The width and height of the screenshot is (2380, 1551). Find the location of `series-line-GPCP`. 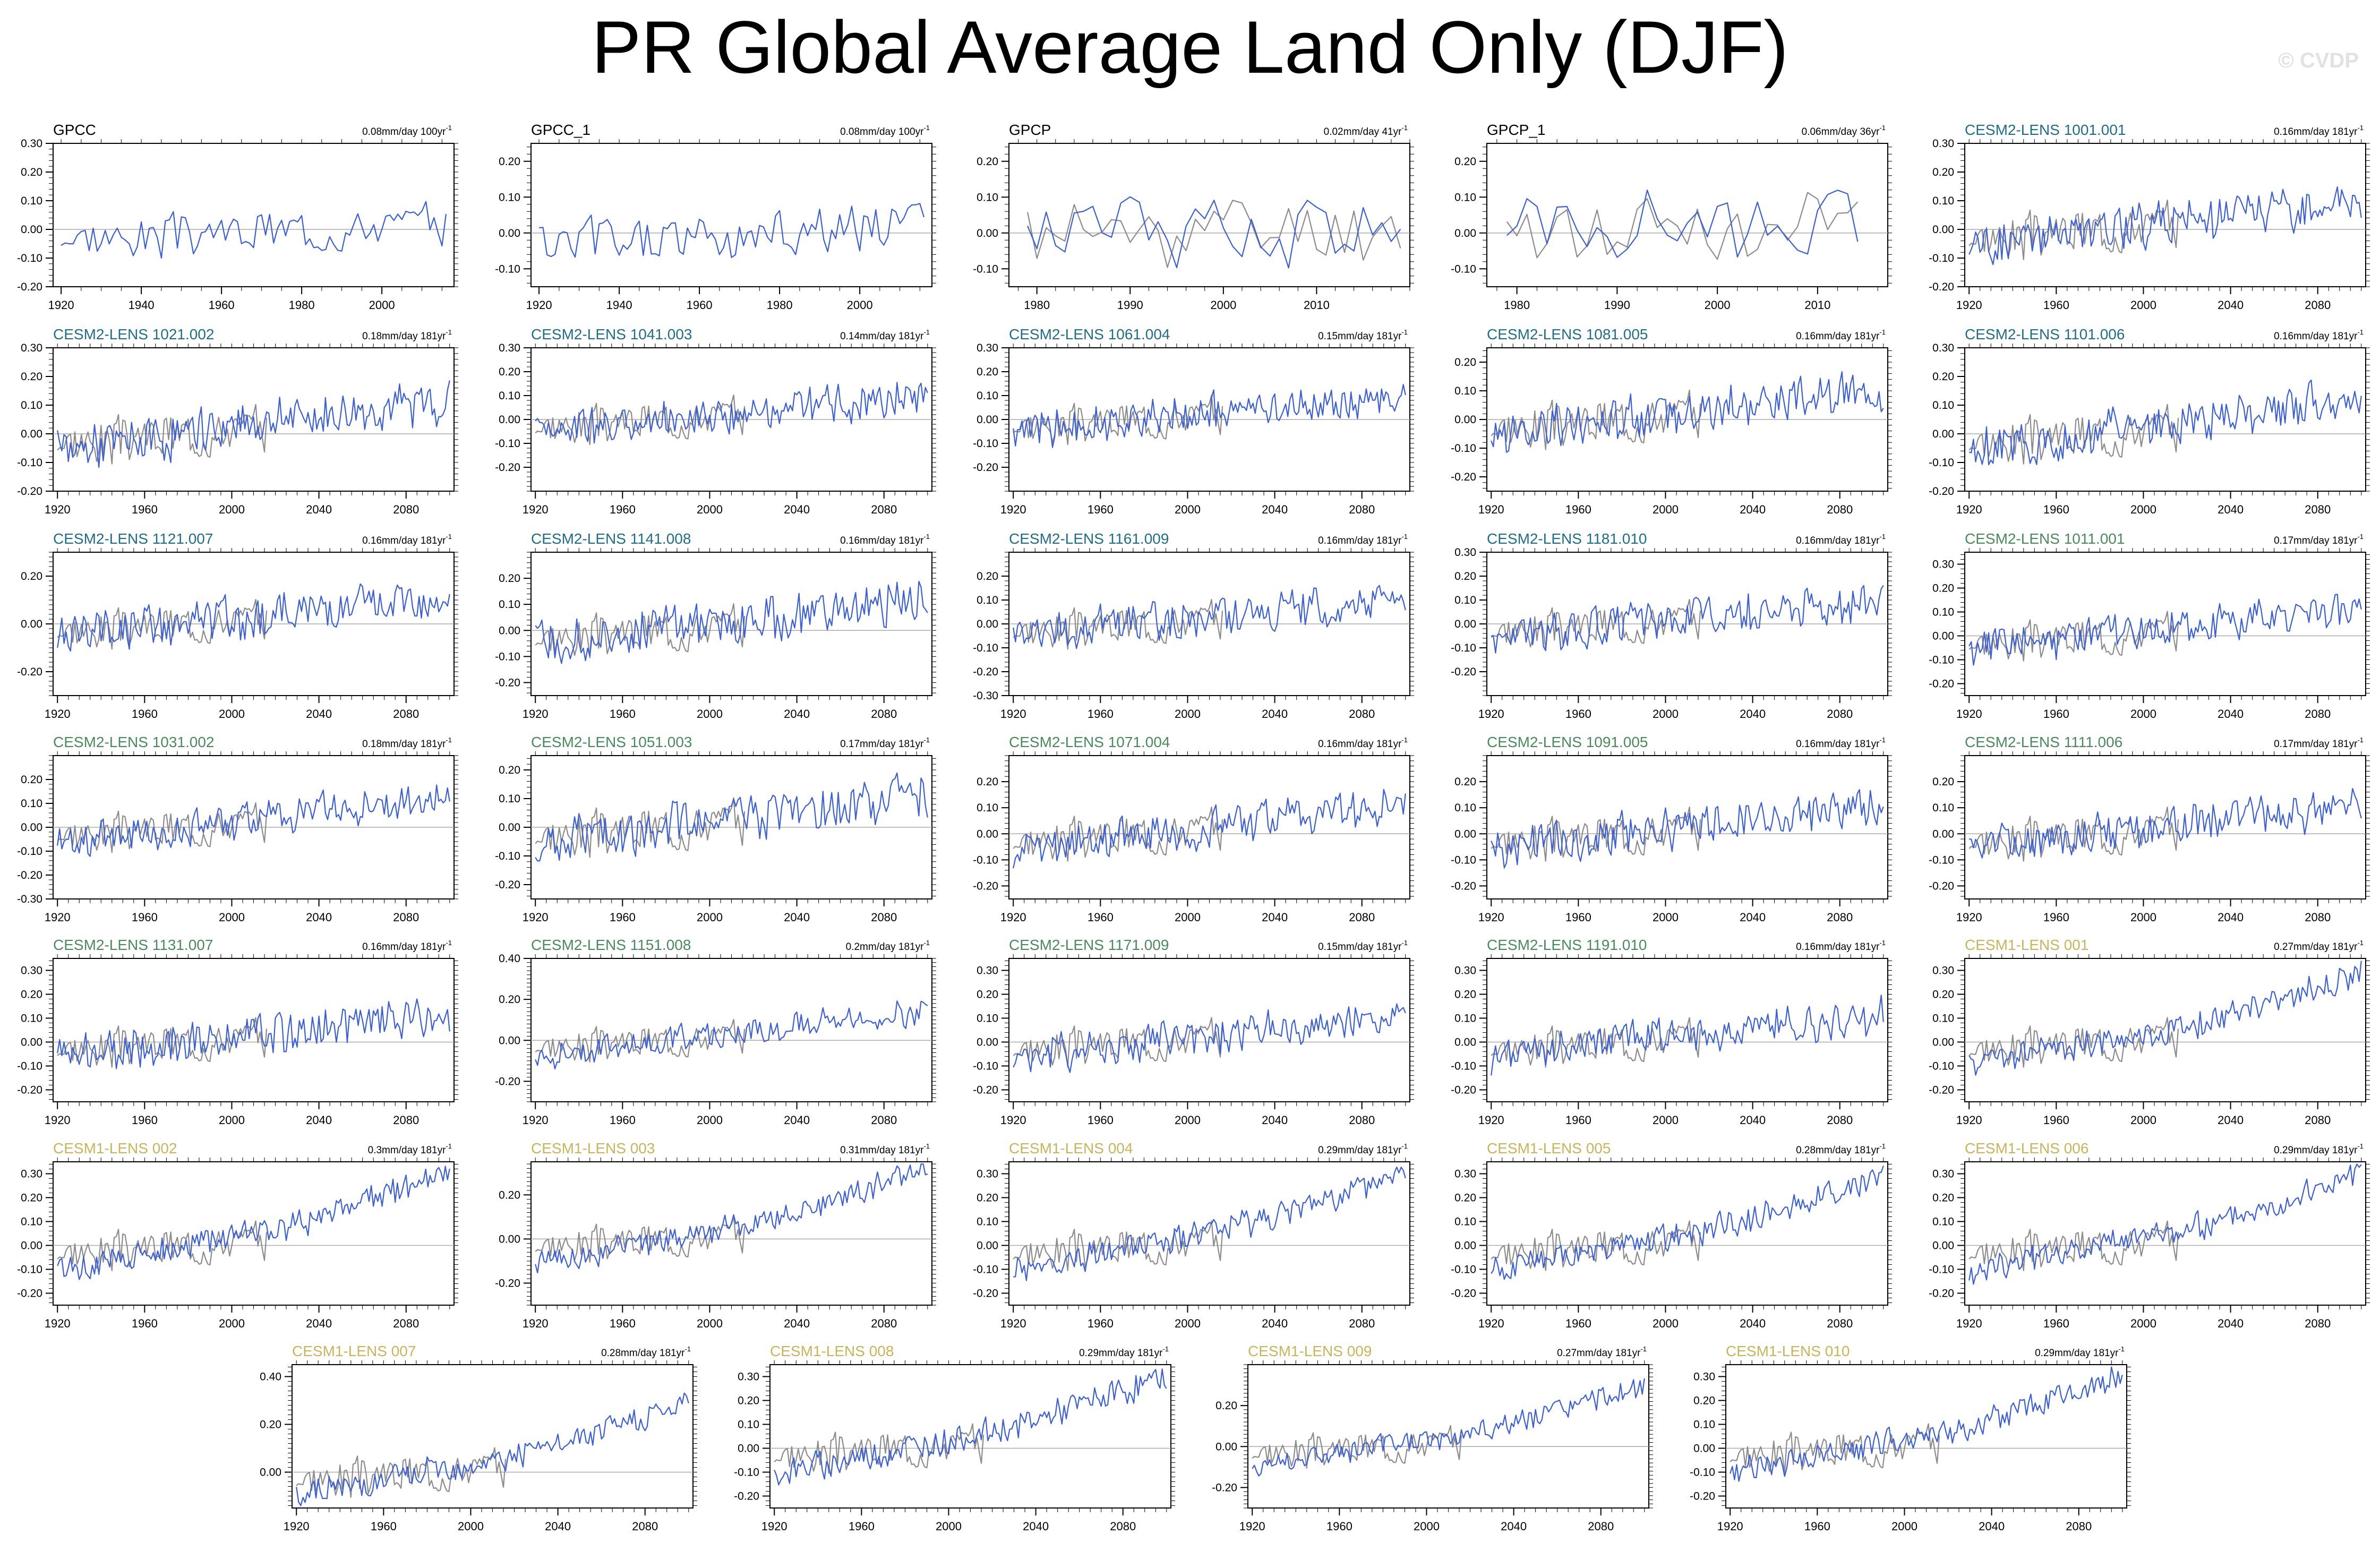

series-line-GPCP is located at coordinates (1214, 233).